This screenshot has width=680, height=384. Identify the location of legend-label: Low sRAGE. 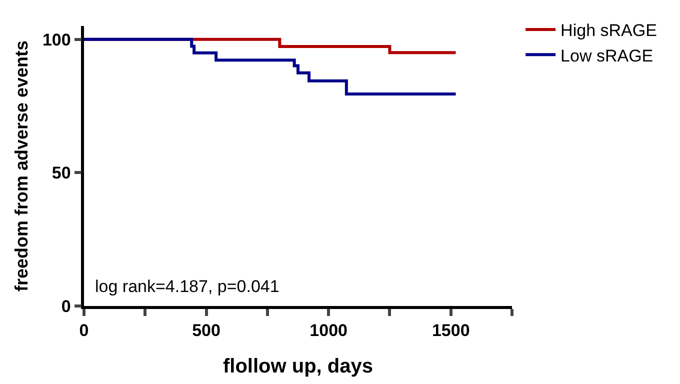
(607, 56).